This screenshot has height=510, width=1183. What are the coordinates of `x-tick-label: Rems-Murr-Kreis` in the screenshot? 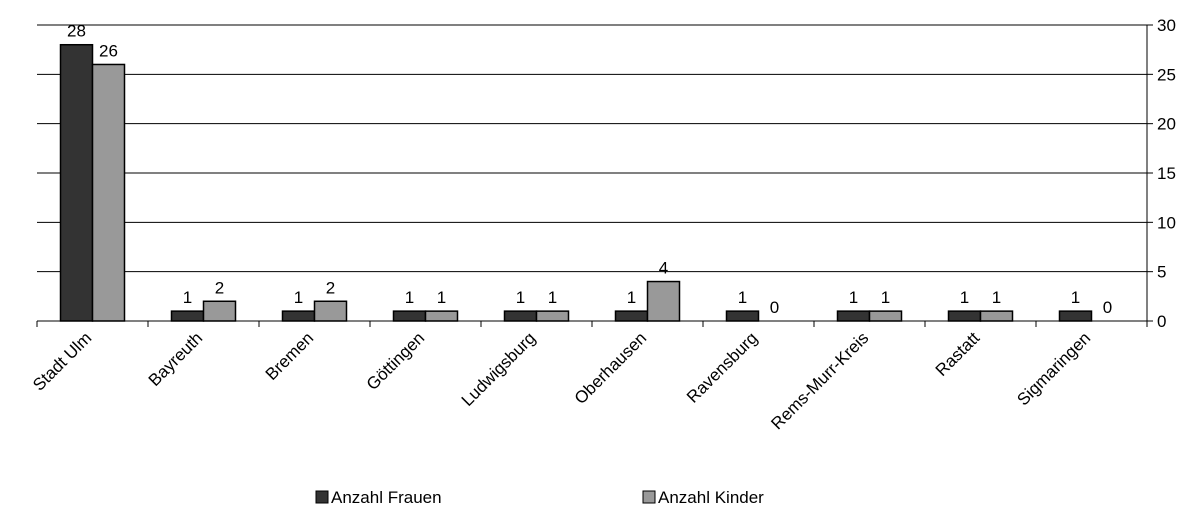 It's located at (819, 380).